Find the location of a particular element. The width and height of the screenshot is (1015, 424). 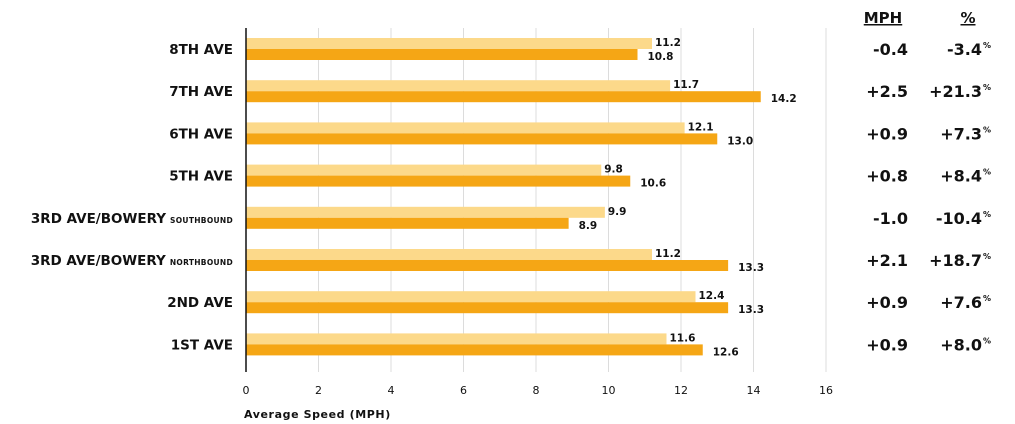

category-main: 6TH AVE is located at coordinates (201, 134).